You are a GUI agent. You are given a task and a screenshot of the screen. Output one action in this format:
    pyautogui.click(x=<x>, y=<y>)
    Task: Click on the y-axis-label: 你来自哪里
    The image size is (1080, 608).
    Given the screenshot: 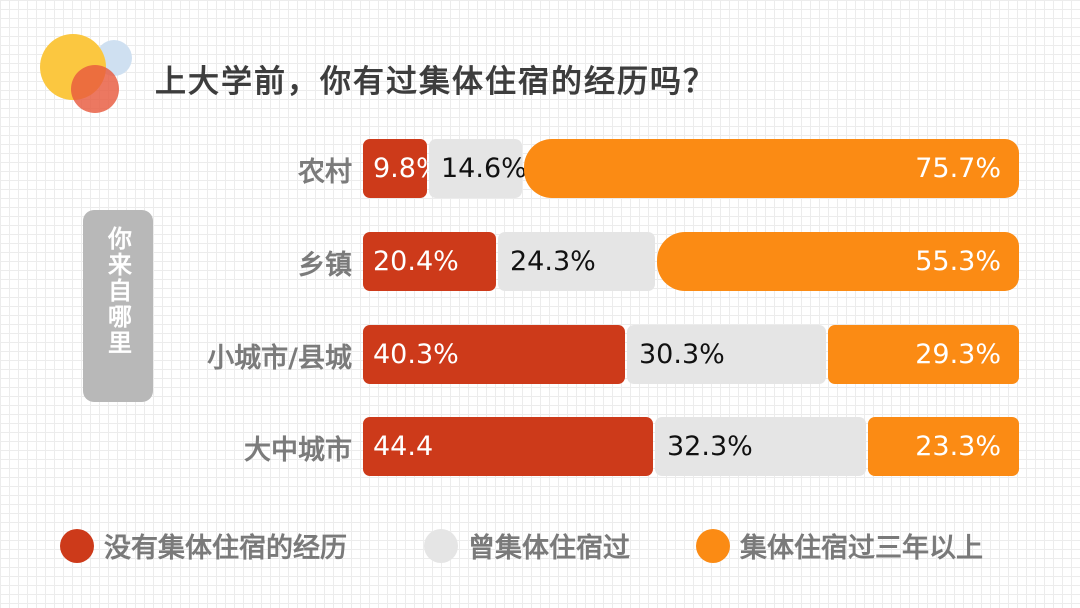 What is the action you would take?
    pyautogui.click(x=117, y=291)
    